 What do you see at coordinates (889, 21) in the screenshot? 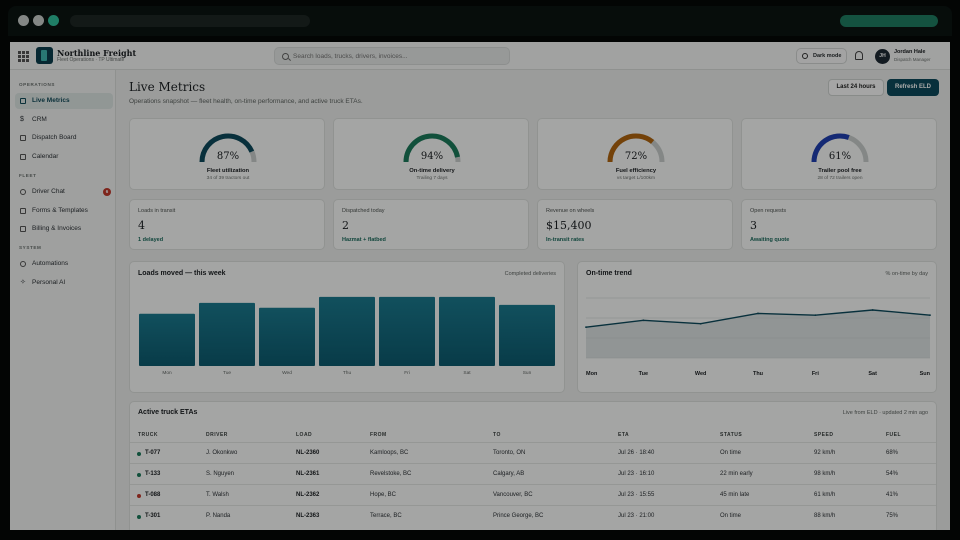
I see `browser-action-pill` at bounding box center [889, 21].